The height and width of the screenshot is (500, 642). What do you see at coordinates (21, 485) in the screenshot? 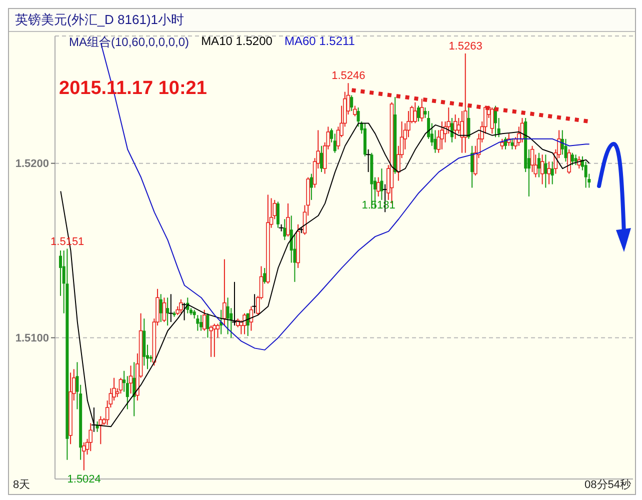
I see `text: 8天` at bounding box center [21, 485].